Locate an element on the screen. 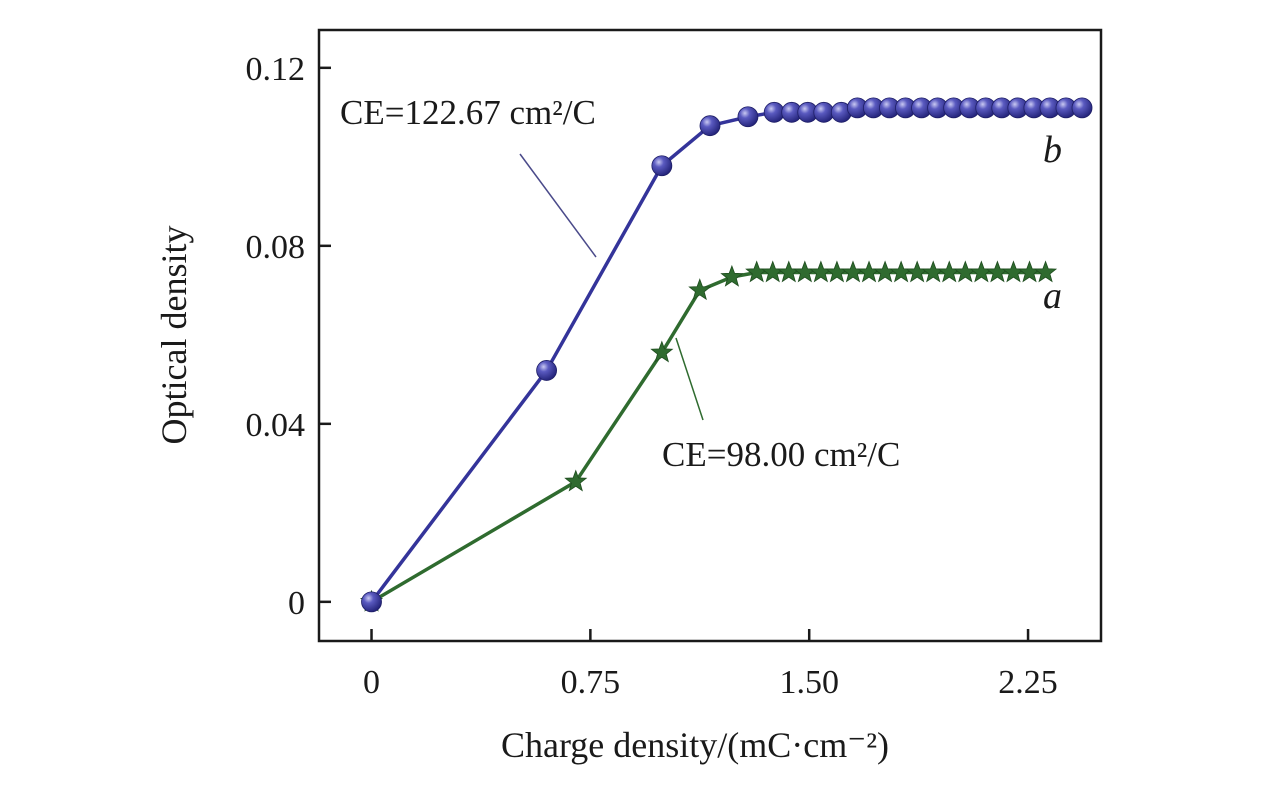  y-tick-label: 0.12 is located at coordinates (276, 69).